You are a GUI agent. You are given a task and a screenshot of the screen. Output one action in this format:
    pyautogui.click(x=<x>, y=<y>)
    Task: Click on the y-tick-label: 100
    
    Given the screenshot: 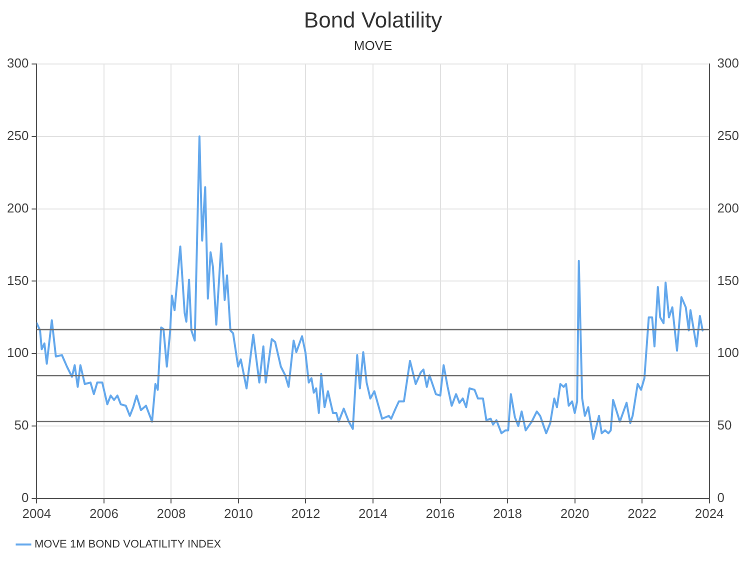 What is the action you would take?
    pyautogui.click(x=17, y=352)
    